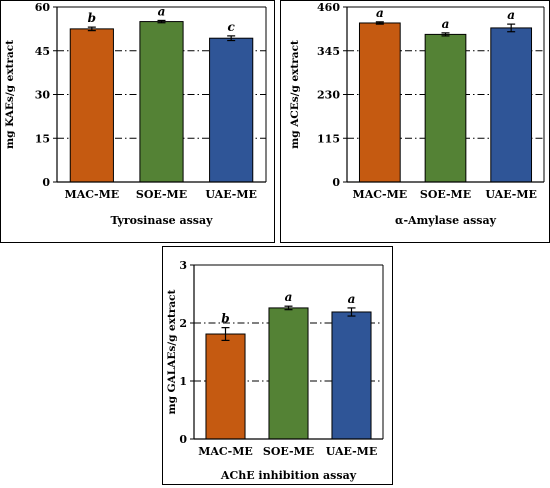 This screenshot has height=488, width=550. What do you see at coordinates (43, 95) in the screenshot?
I see `y-tick-label: 30` at bounding box center [43, 95].